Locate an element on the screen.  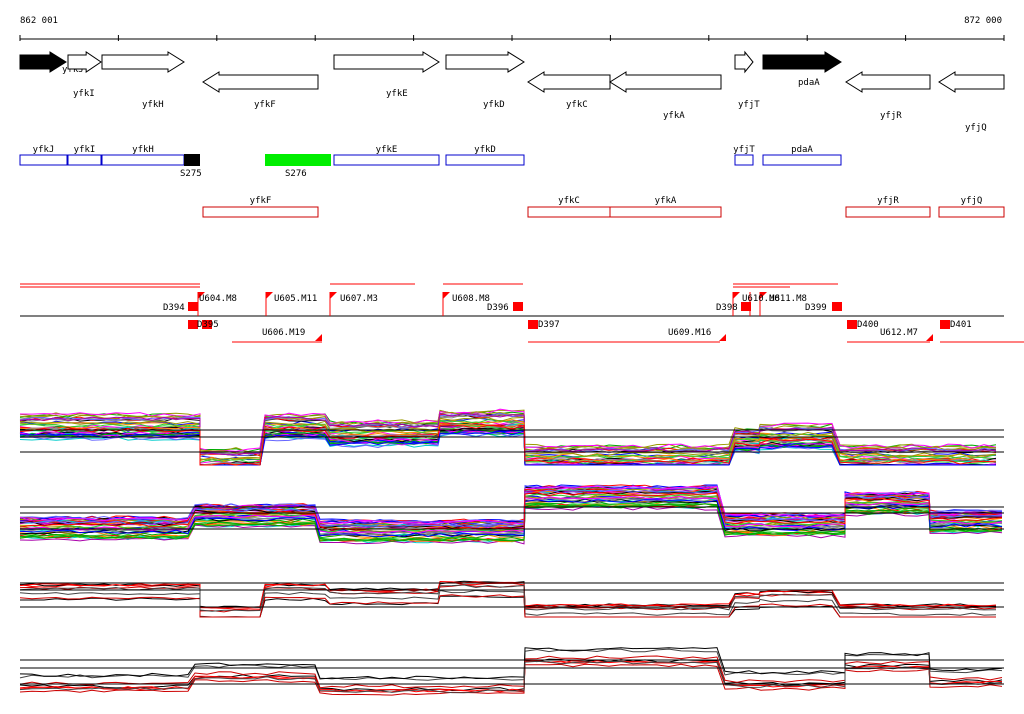
gene-arrow-yfkA is located at coordinates (665, 82).